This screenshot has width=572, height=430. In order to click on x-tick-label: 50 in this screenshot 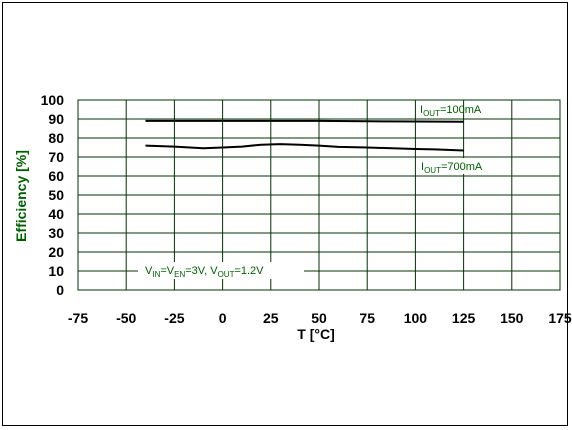, I will do `click(319, 318)`.